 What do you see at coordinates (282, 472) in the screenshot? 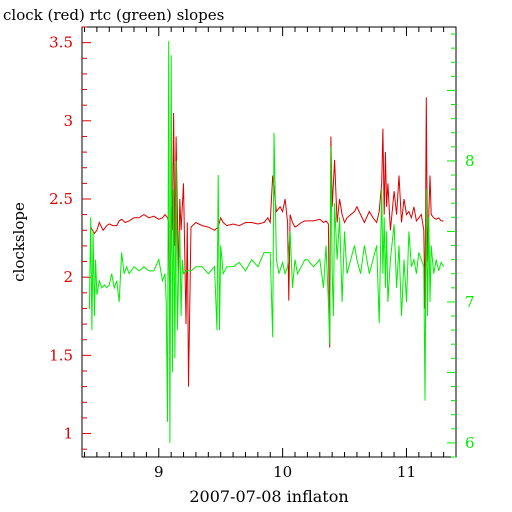
I see `x-tick-label: 10` at bounding box center [282, 472].